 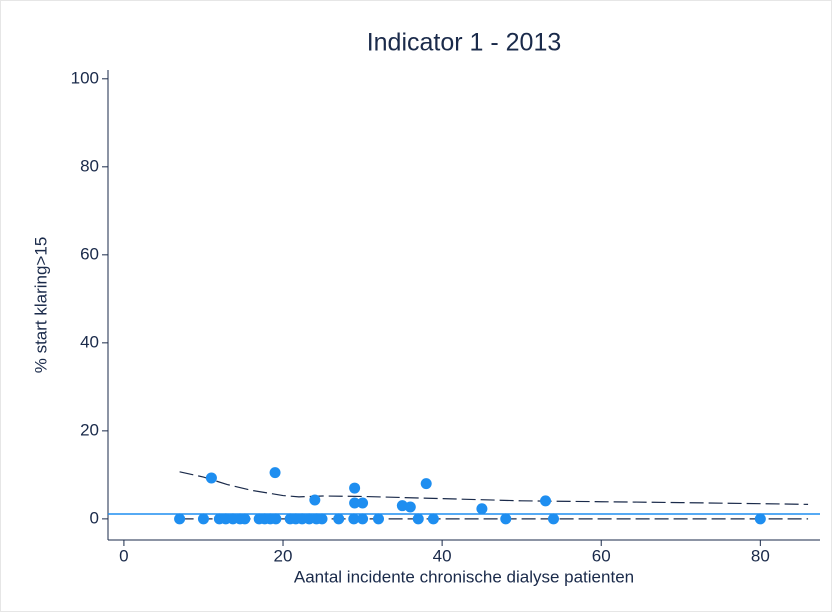 I want to click on x-tick-label: 0, so click(x=123, y=555).